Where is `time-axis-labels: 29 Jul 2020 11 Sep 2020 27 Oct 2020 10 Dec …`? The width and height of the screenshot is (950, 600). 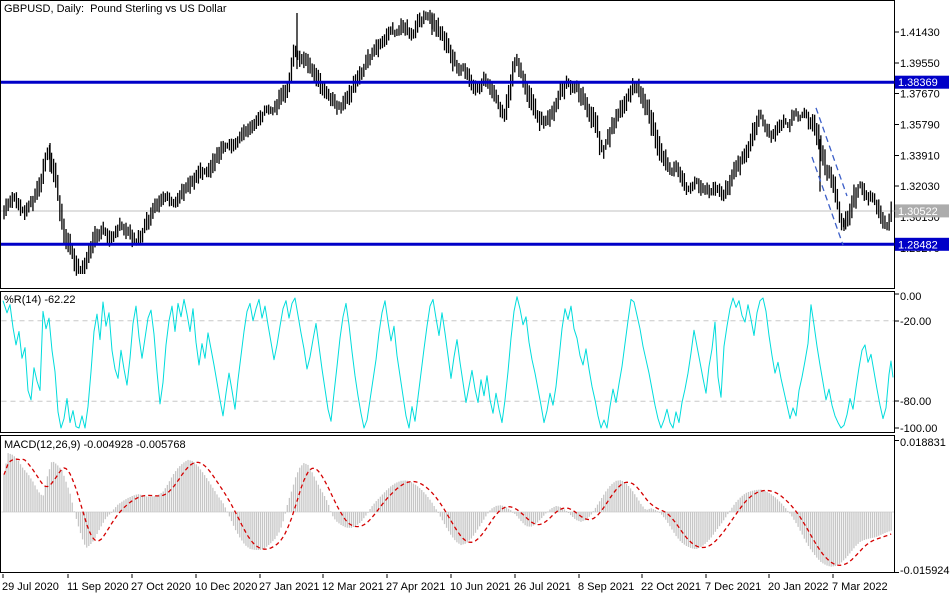 time-axis-labels: 29 Jul 2020 11 Sep 2020 27 Oct 2020 10 Dec … is located at coordinates (445, 583).